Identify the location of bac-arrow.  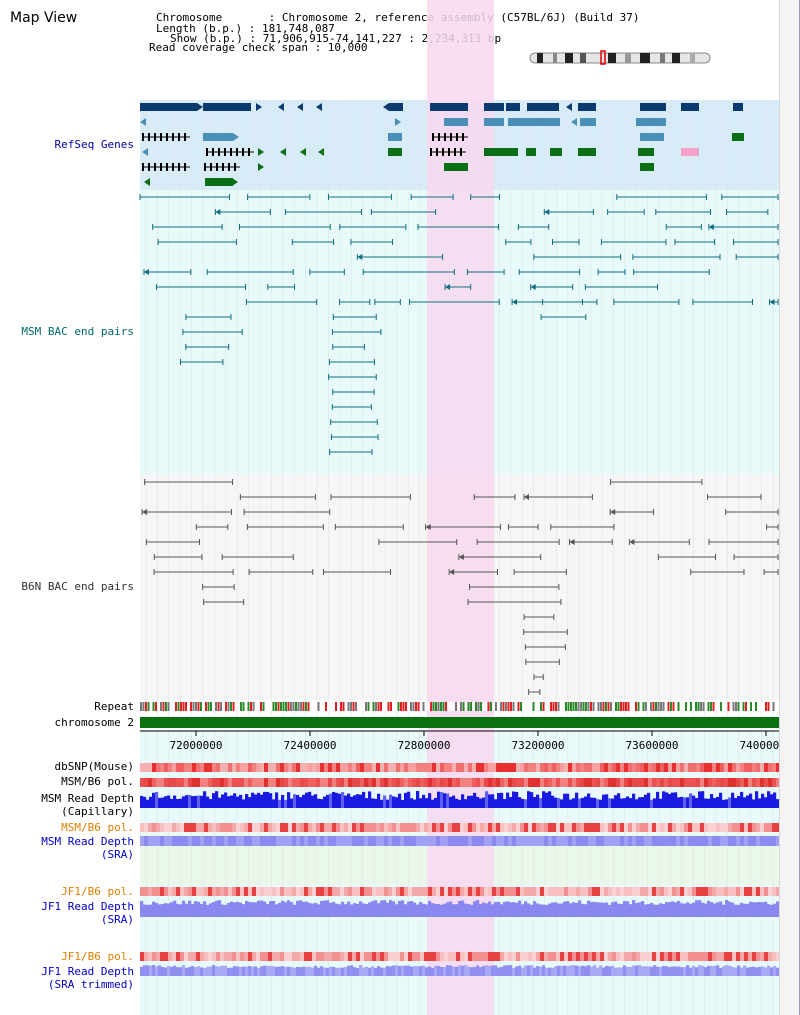
(461, 557).